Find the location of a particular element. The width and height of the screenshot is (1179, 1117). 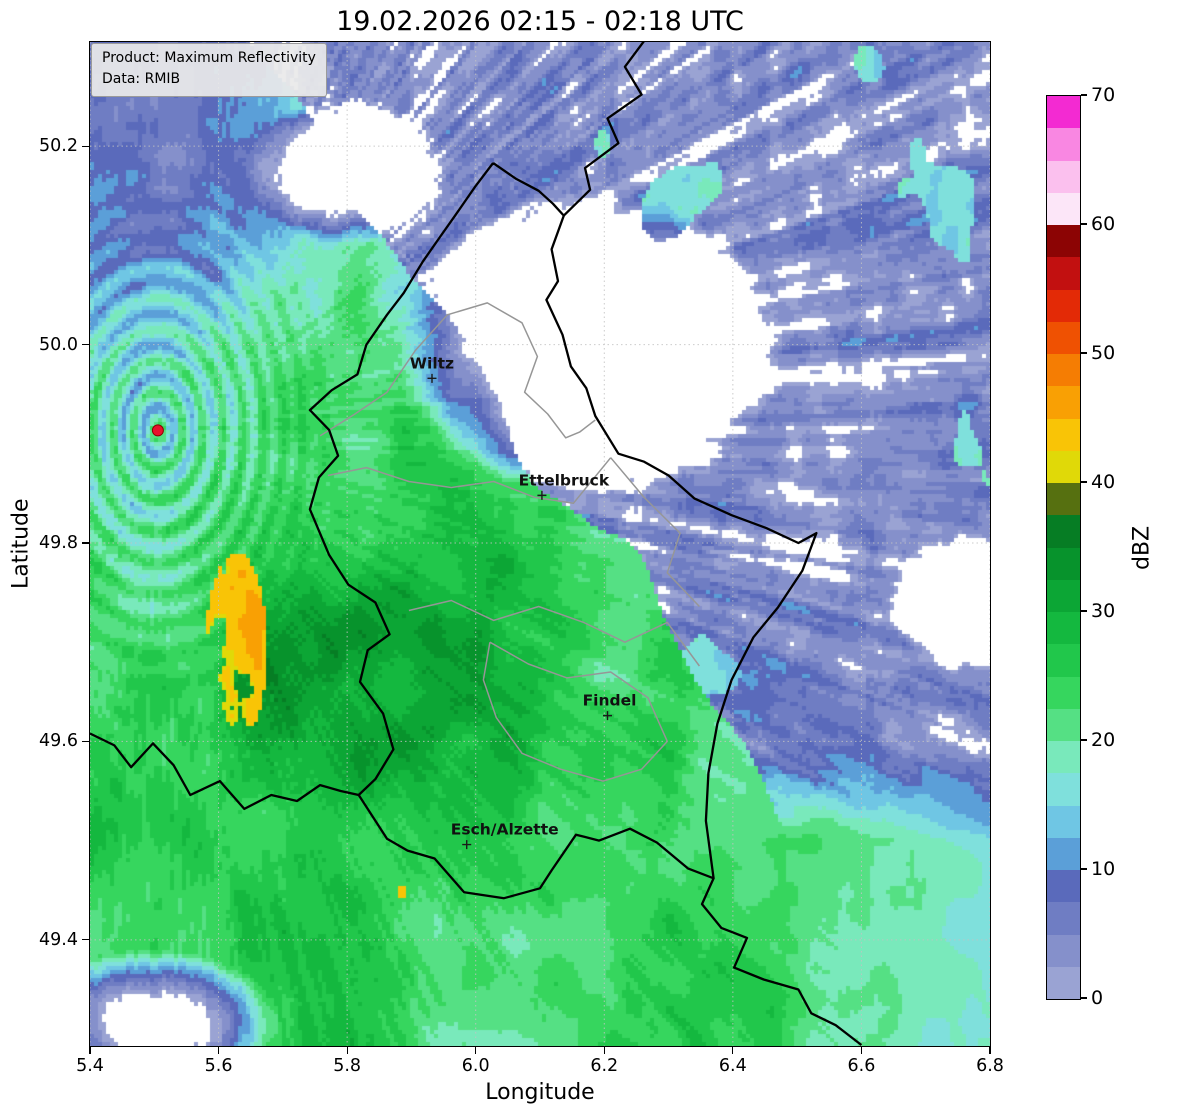

x-tick-label: 6.2 is located at coordinates (604, 1066).